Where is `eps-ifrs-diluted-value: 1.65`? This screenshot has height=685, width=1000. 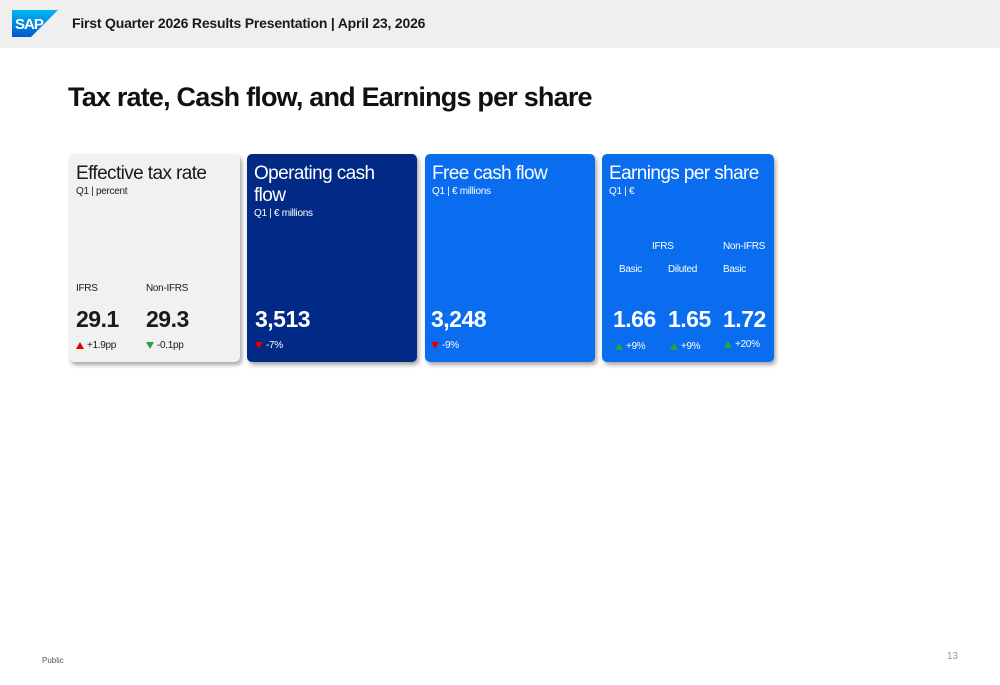
eps-ifrs-diluted-value: 1.65 is located at coordinates (689, 319).